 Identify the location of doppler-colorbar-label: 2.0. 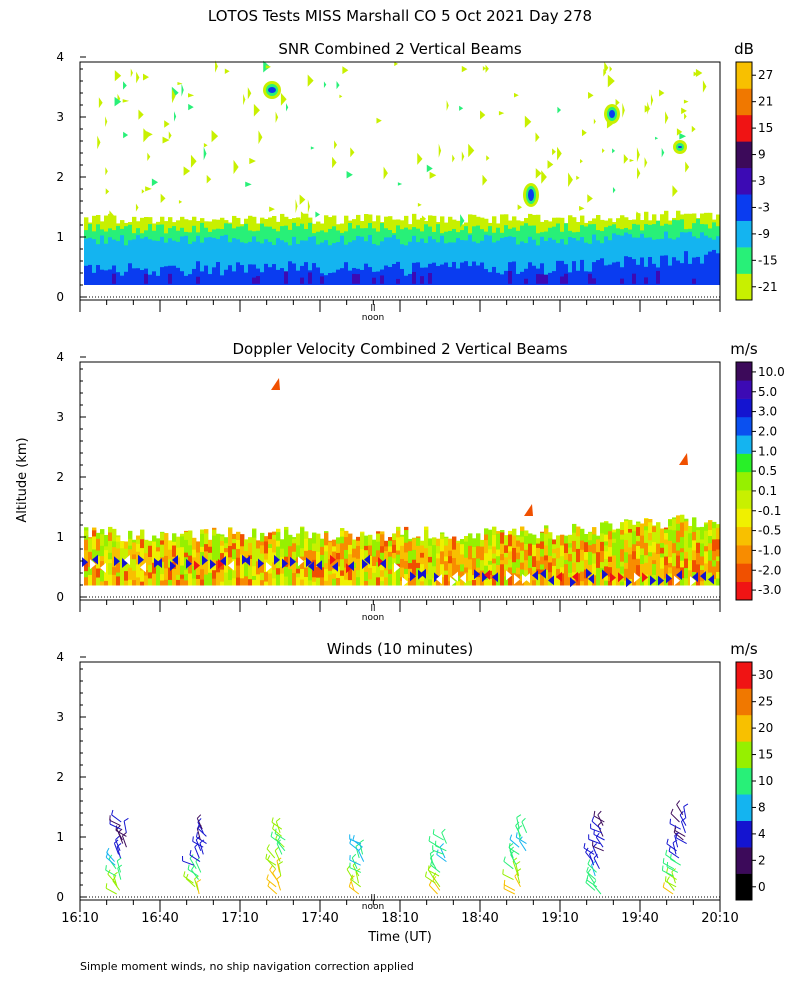
(767, 431).